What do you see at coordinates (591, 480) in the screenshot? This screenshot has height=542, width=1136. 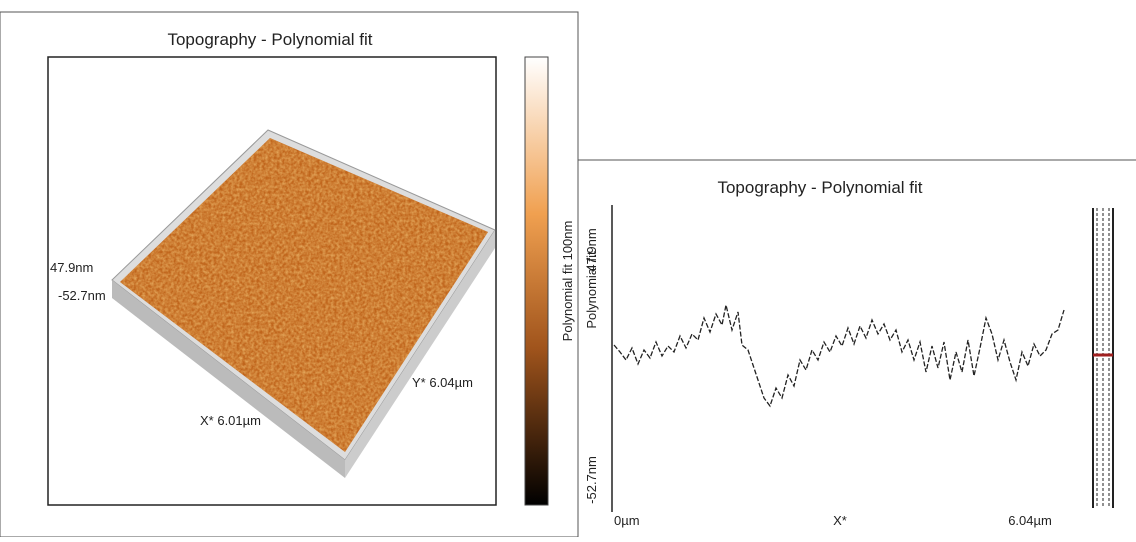 I see `y-min-label: -52.7nm` at bounding box center [591, 480].